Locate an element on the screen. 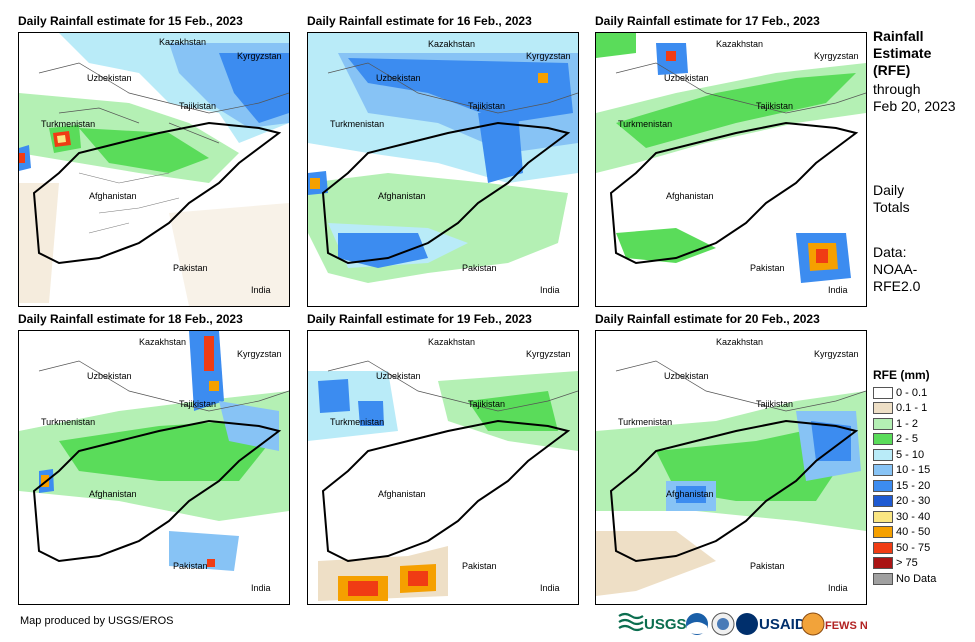  side-through: through Feb 20, 2023 is located at coordinates (923, 98).